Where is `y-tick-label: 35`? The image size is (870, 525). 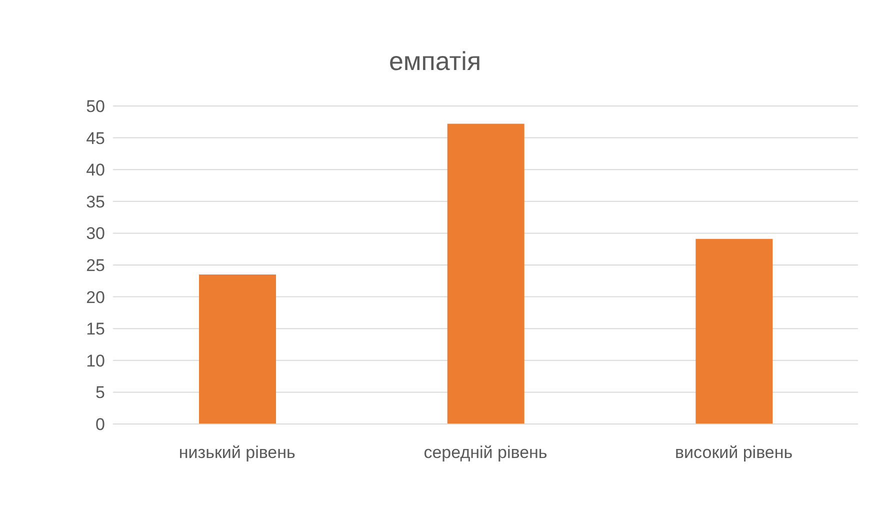
y-tick-label: 35 is located at coordinates (95, 202).